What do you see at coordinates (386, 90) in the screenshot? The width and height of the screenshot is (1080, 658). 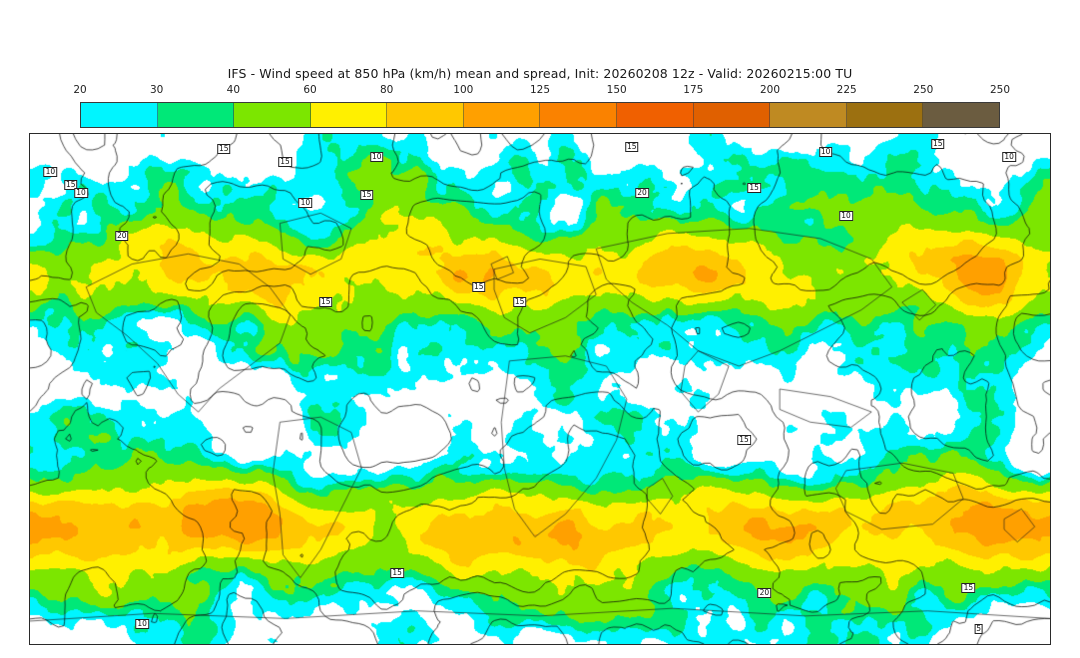 I see `colorbar-tick: 80` at bounding box center [386, 90].